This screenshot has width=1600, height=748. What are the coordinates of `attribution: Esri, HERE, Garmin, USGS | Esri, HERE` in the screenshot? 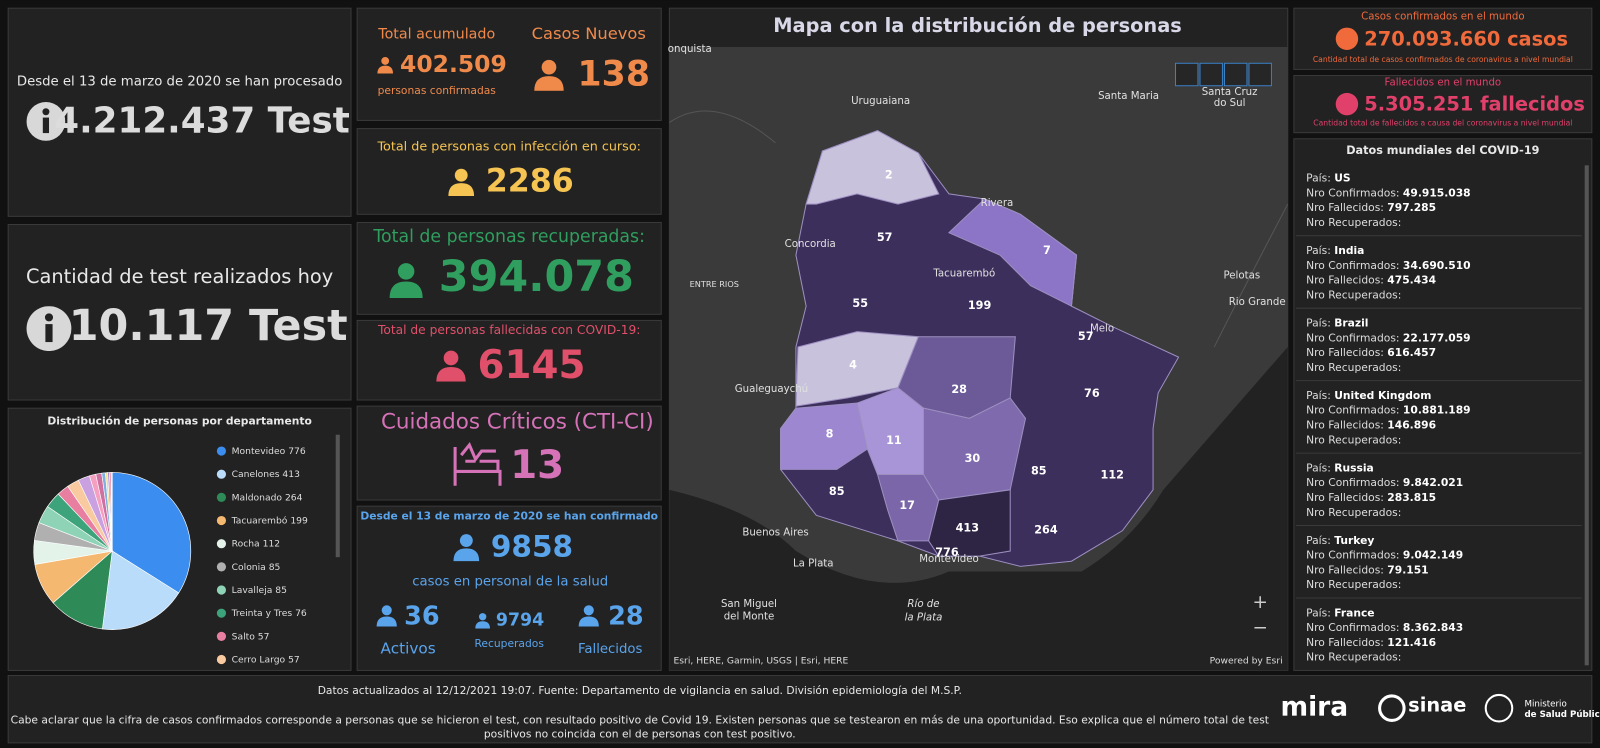 It's located at (760, 661).